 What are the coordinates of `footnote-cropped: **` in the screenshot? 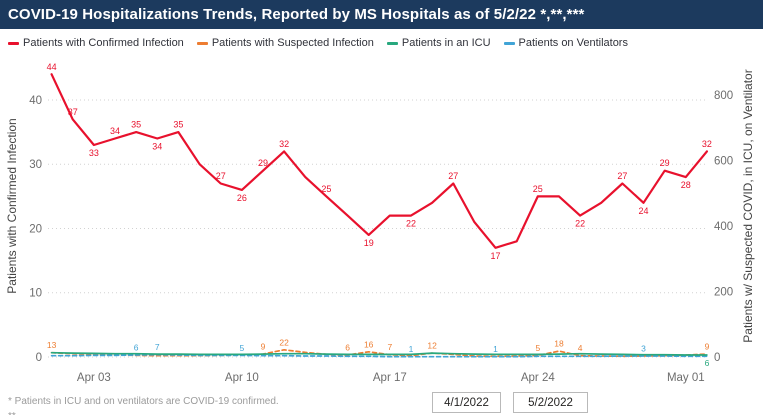 It's located at (12, 413).